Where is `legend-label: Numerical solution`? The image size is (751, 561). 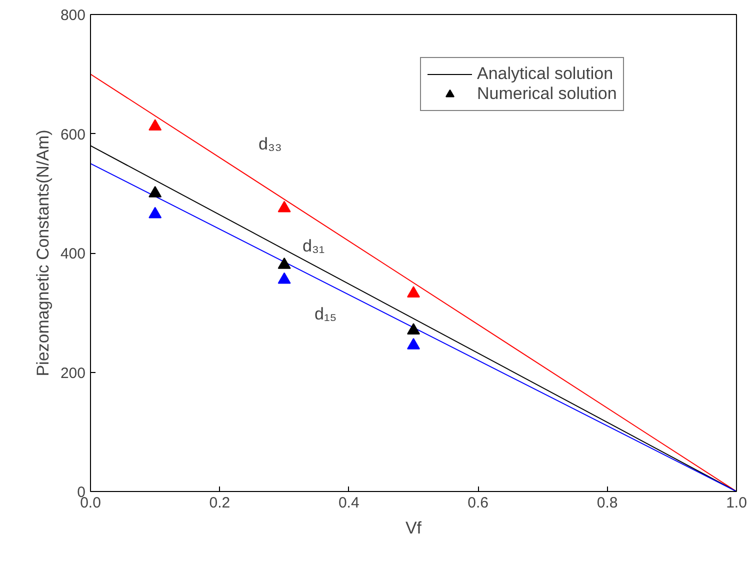
legend-label: Numerical solution is located at coordinates (547, 94).